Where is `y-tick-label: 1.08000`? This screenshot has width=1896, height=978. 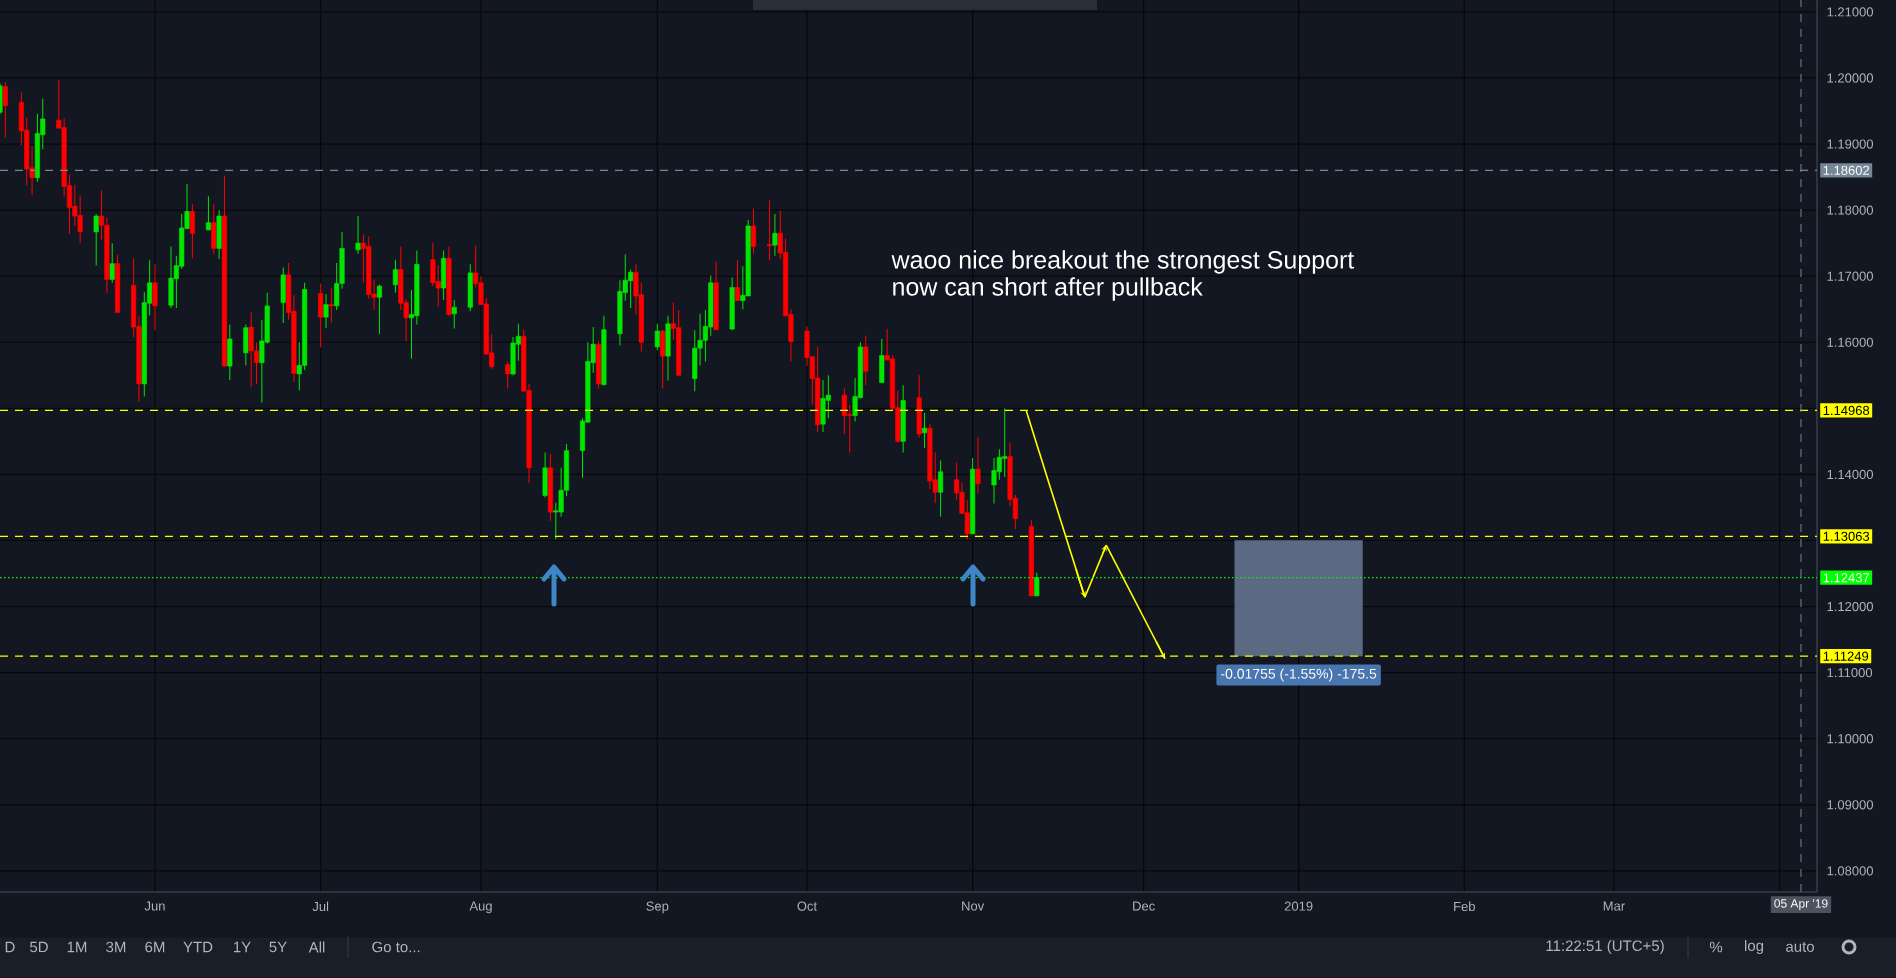 y-tick-label: 1.08000 is located at coordinates (1850, 871).